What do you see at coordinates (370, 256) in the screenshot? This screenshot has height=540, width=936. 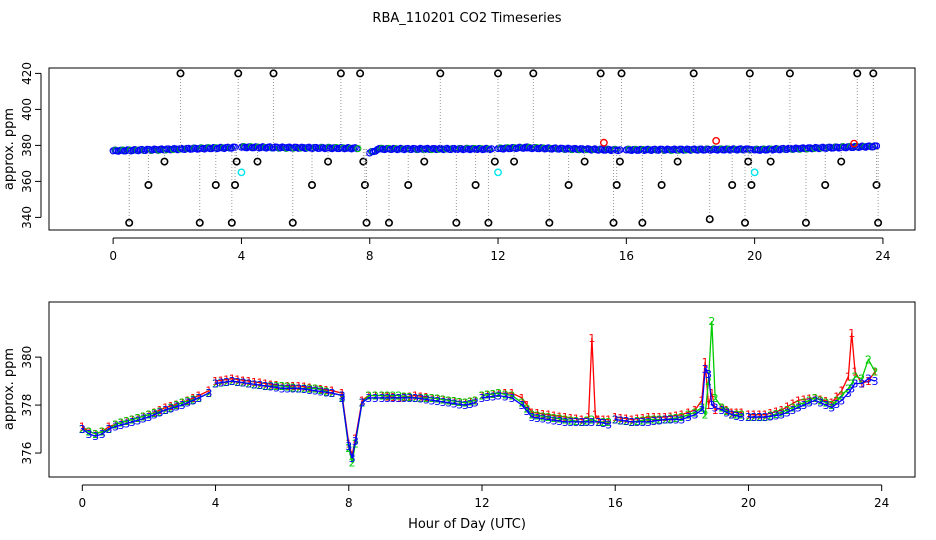 I see `raw-panel-x-tick-label: 8` at bounding box center [370, 256].